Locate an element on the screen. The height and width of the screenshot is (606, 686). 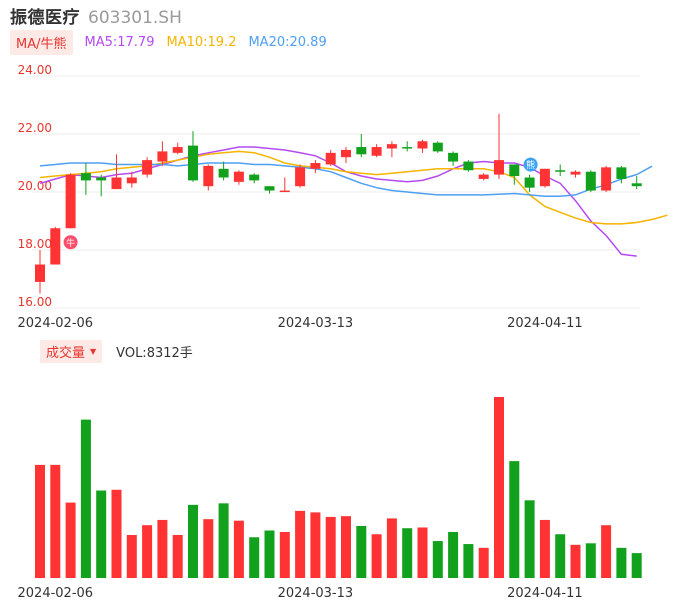
stock-code: 603301.SH is located at coordinates (135, 18).